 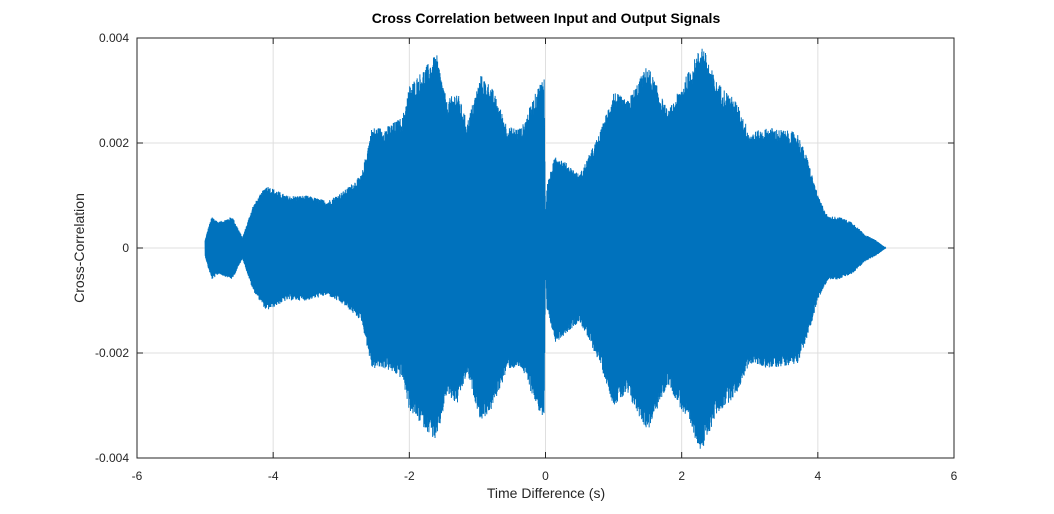 What do you see at coordinates (954, 476) in the screenshot?
I see `x-tick-label: 6` at bounding box center [954, 476].